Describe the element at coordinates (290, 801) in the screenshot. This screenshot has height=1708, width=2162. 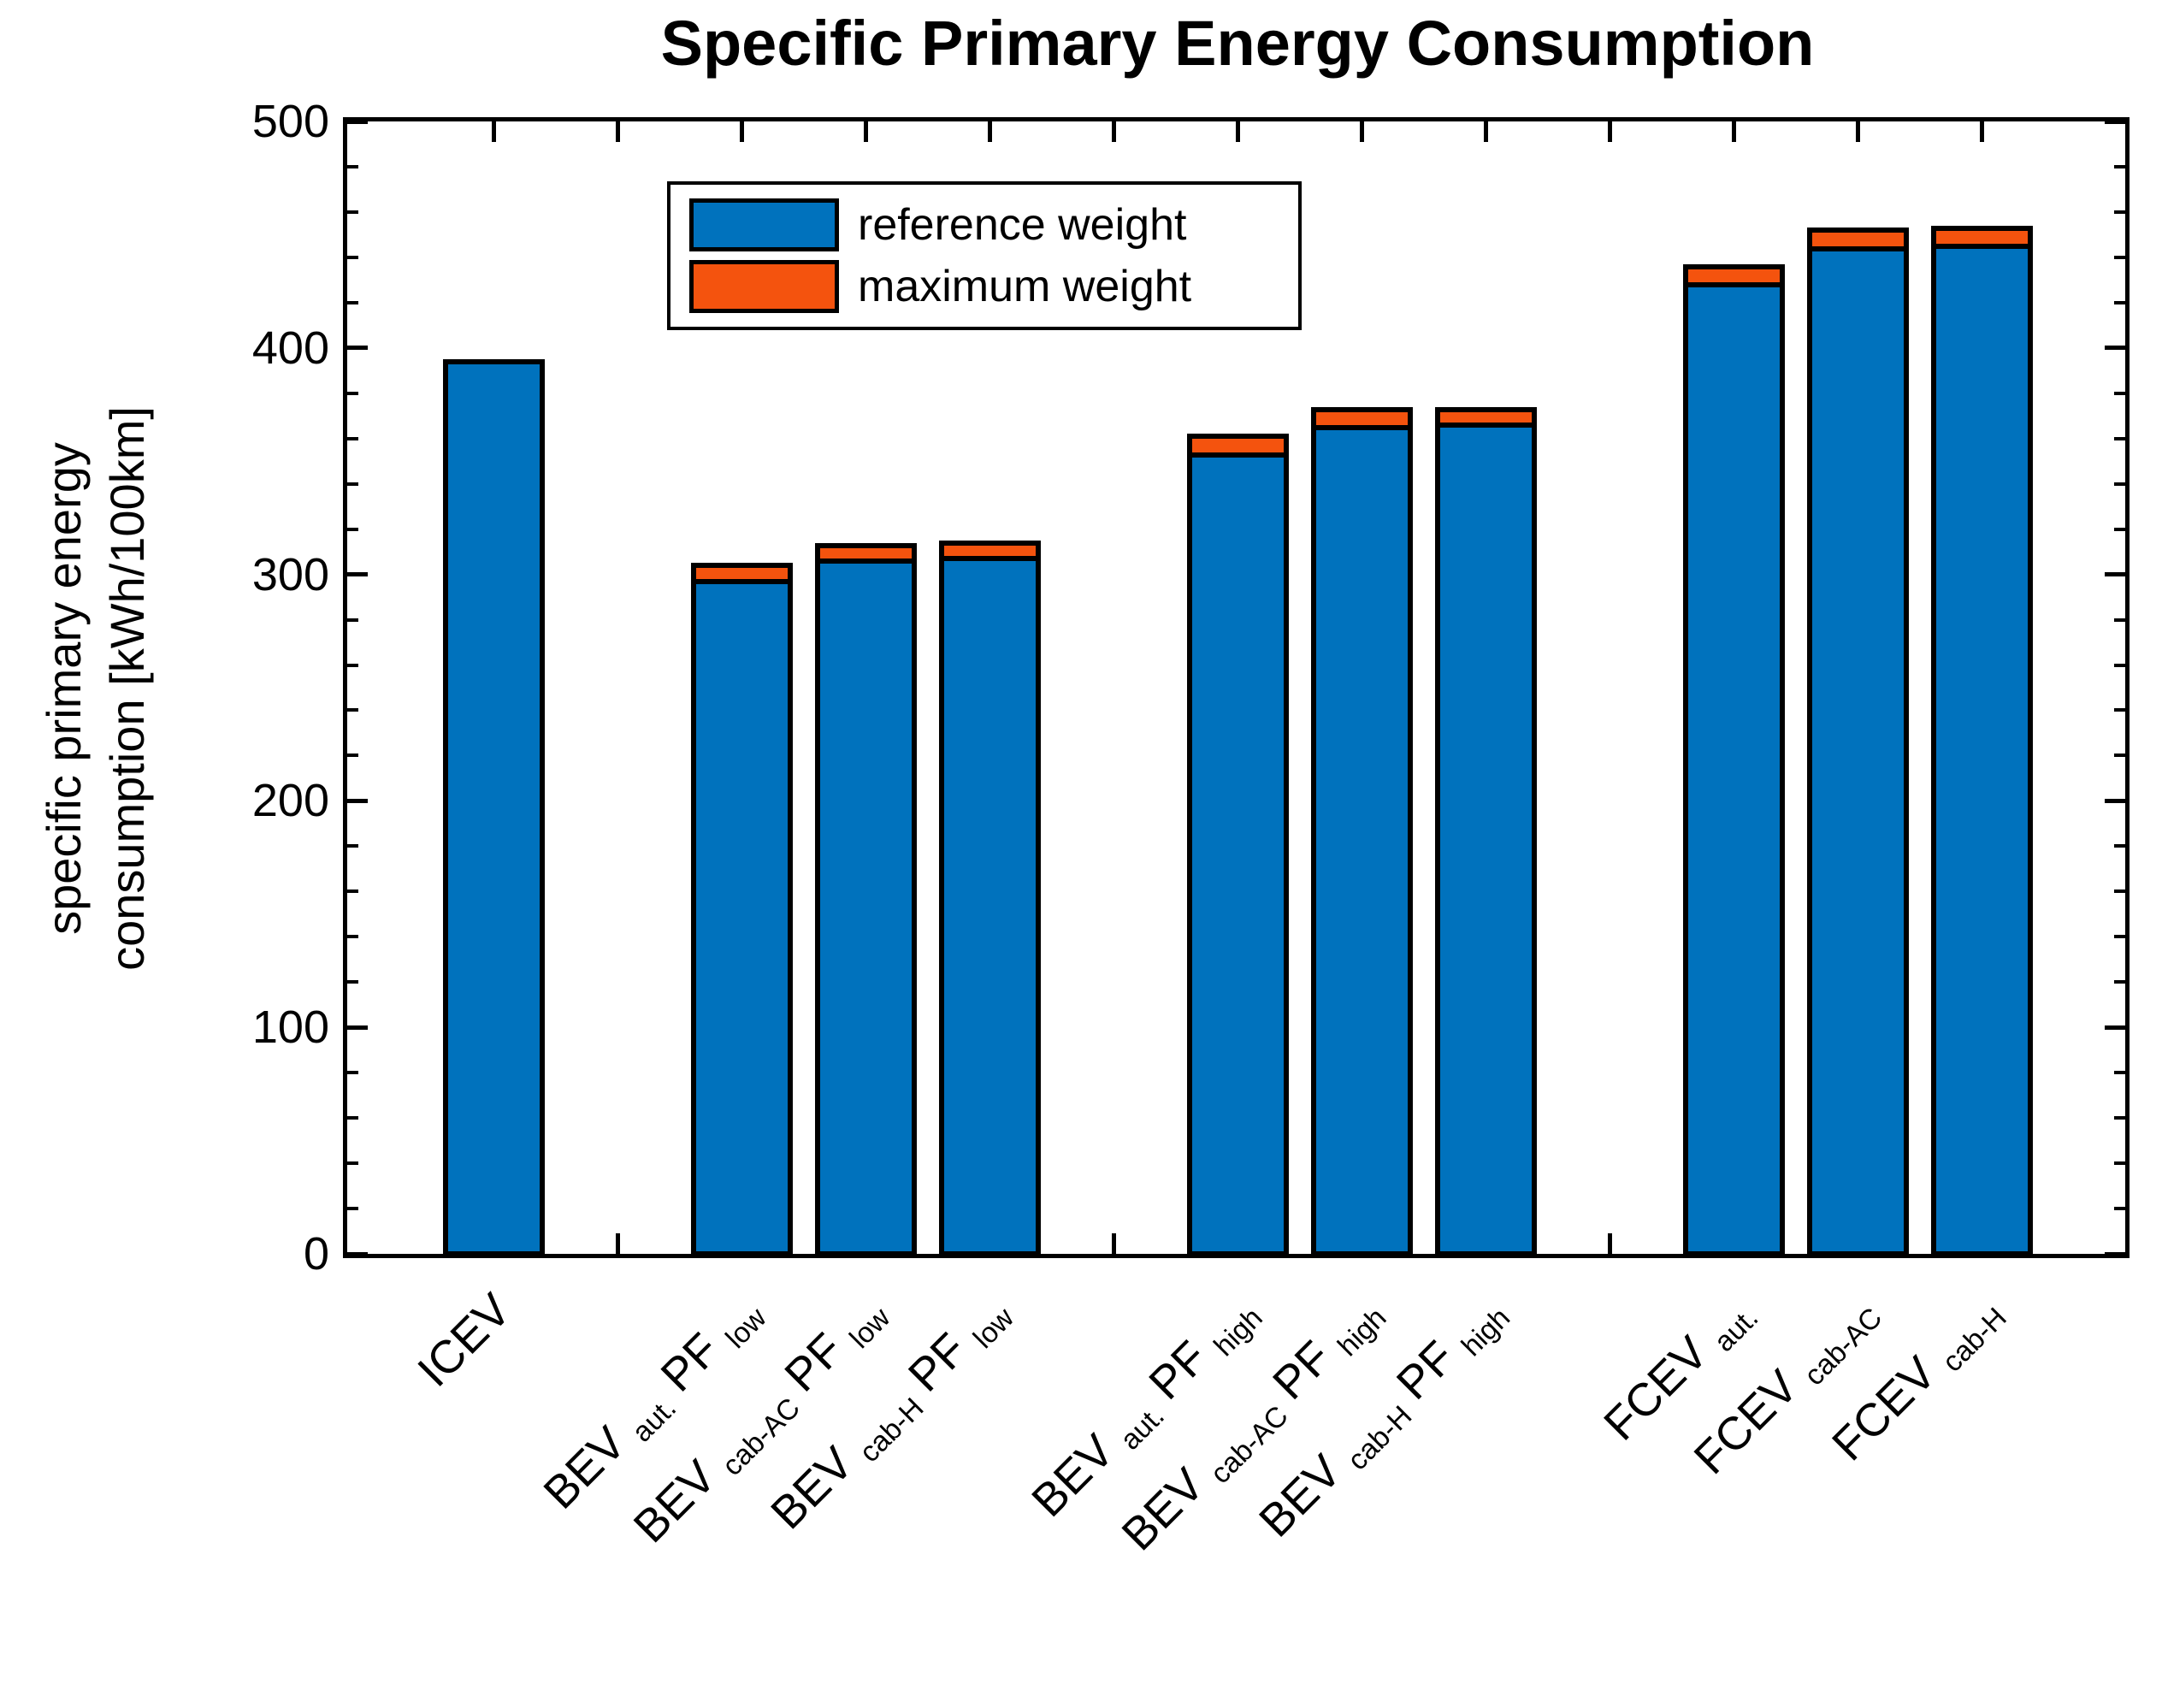
I see `y-tick-label: 200` at that location.